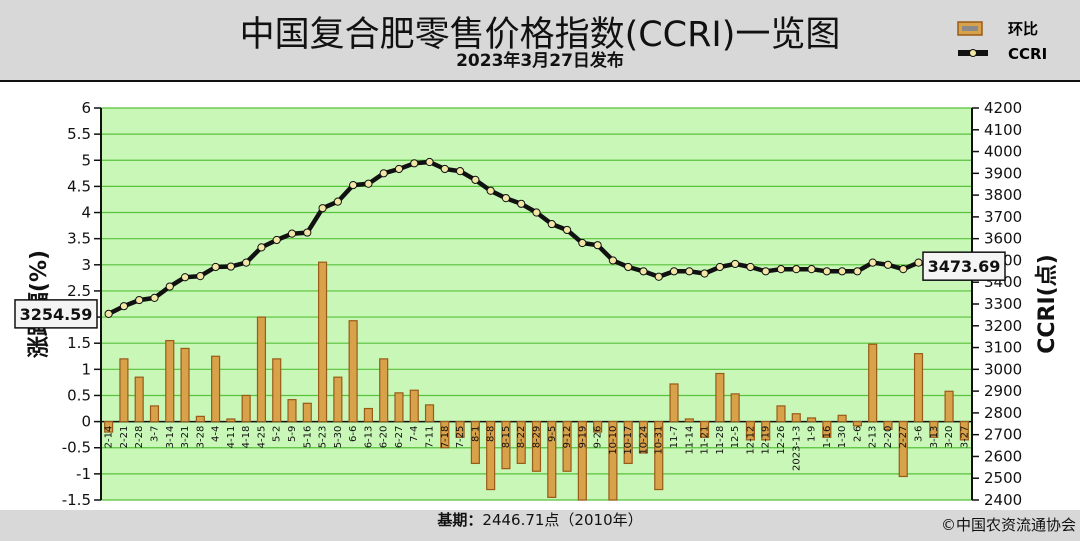  What do you see at coordinates (76, 500) in the screenshot?
I see `left-tick-label: -1.5` at bounding box center [76, 500].